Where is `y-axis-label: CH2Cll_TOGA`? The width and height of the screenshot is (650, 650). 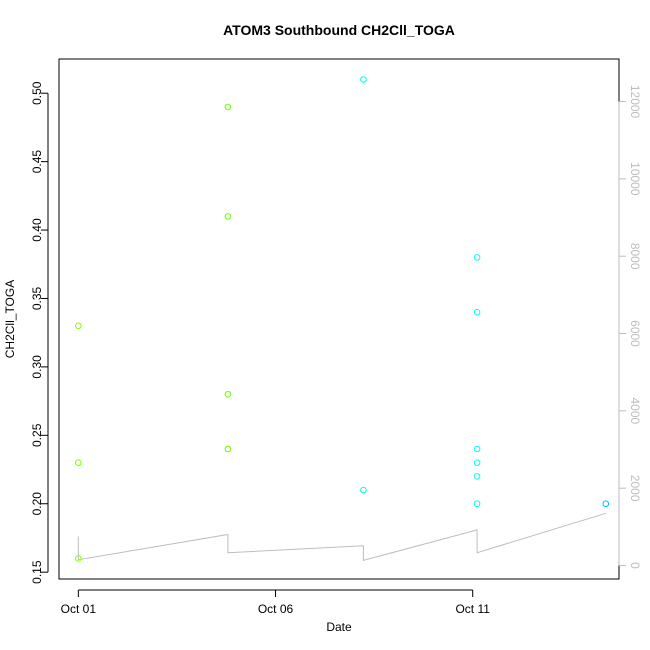 y-axis-label: CH2Cll_TOGA is located at coordinates (10, 319).